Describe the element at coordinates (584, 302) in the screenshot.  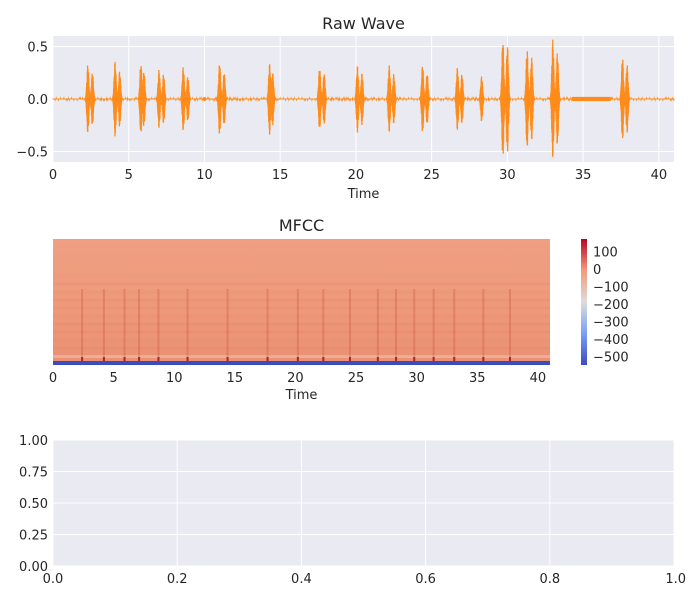
I see `mfcc-colorbar` at that location.